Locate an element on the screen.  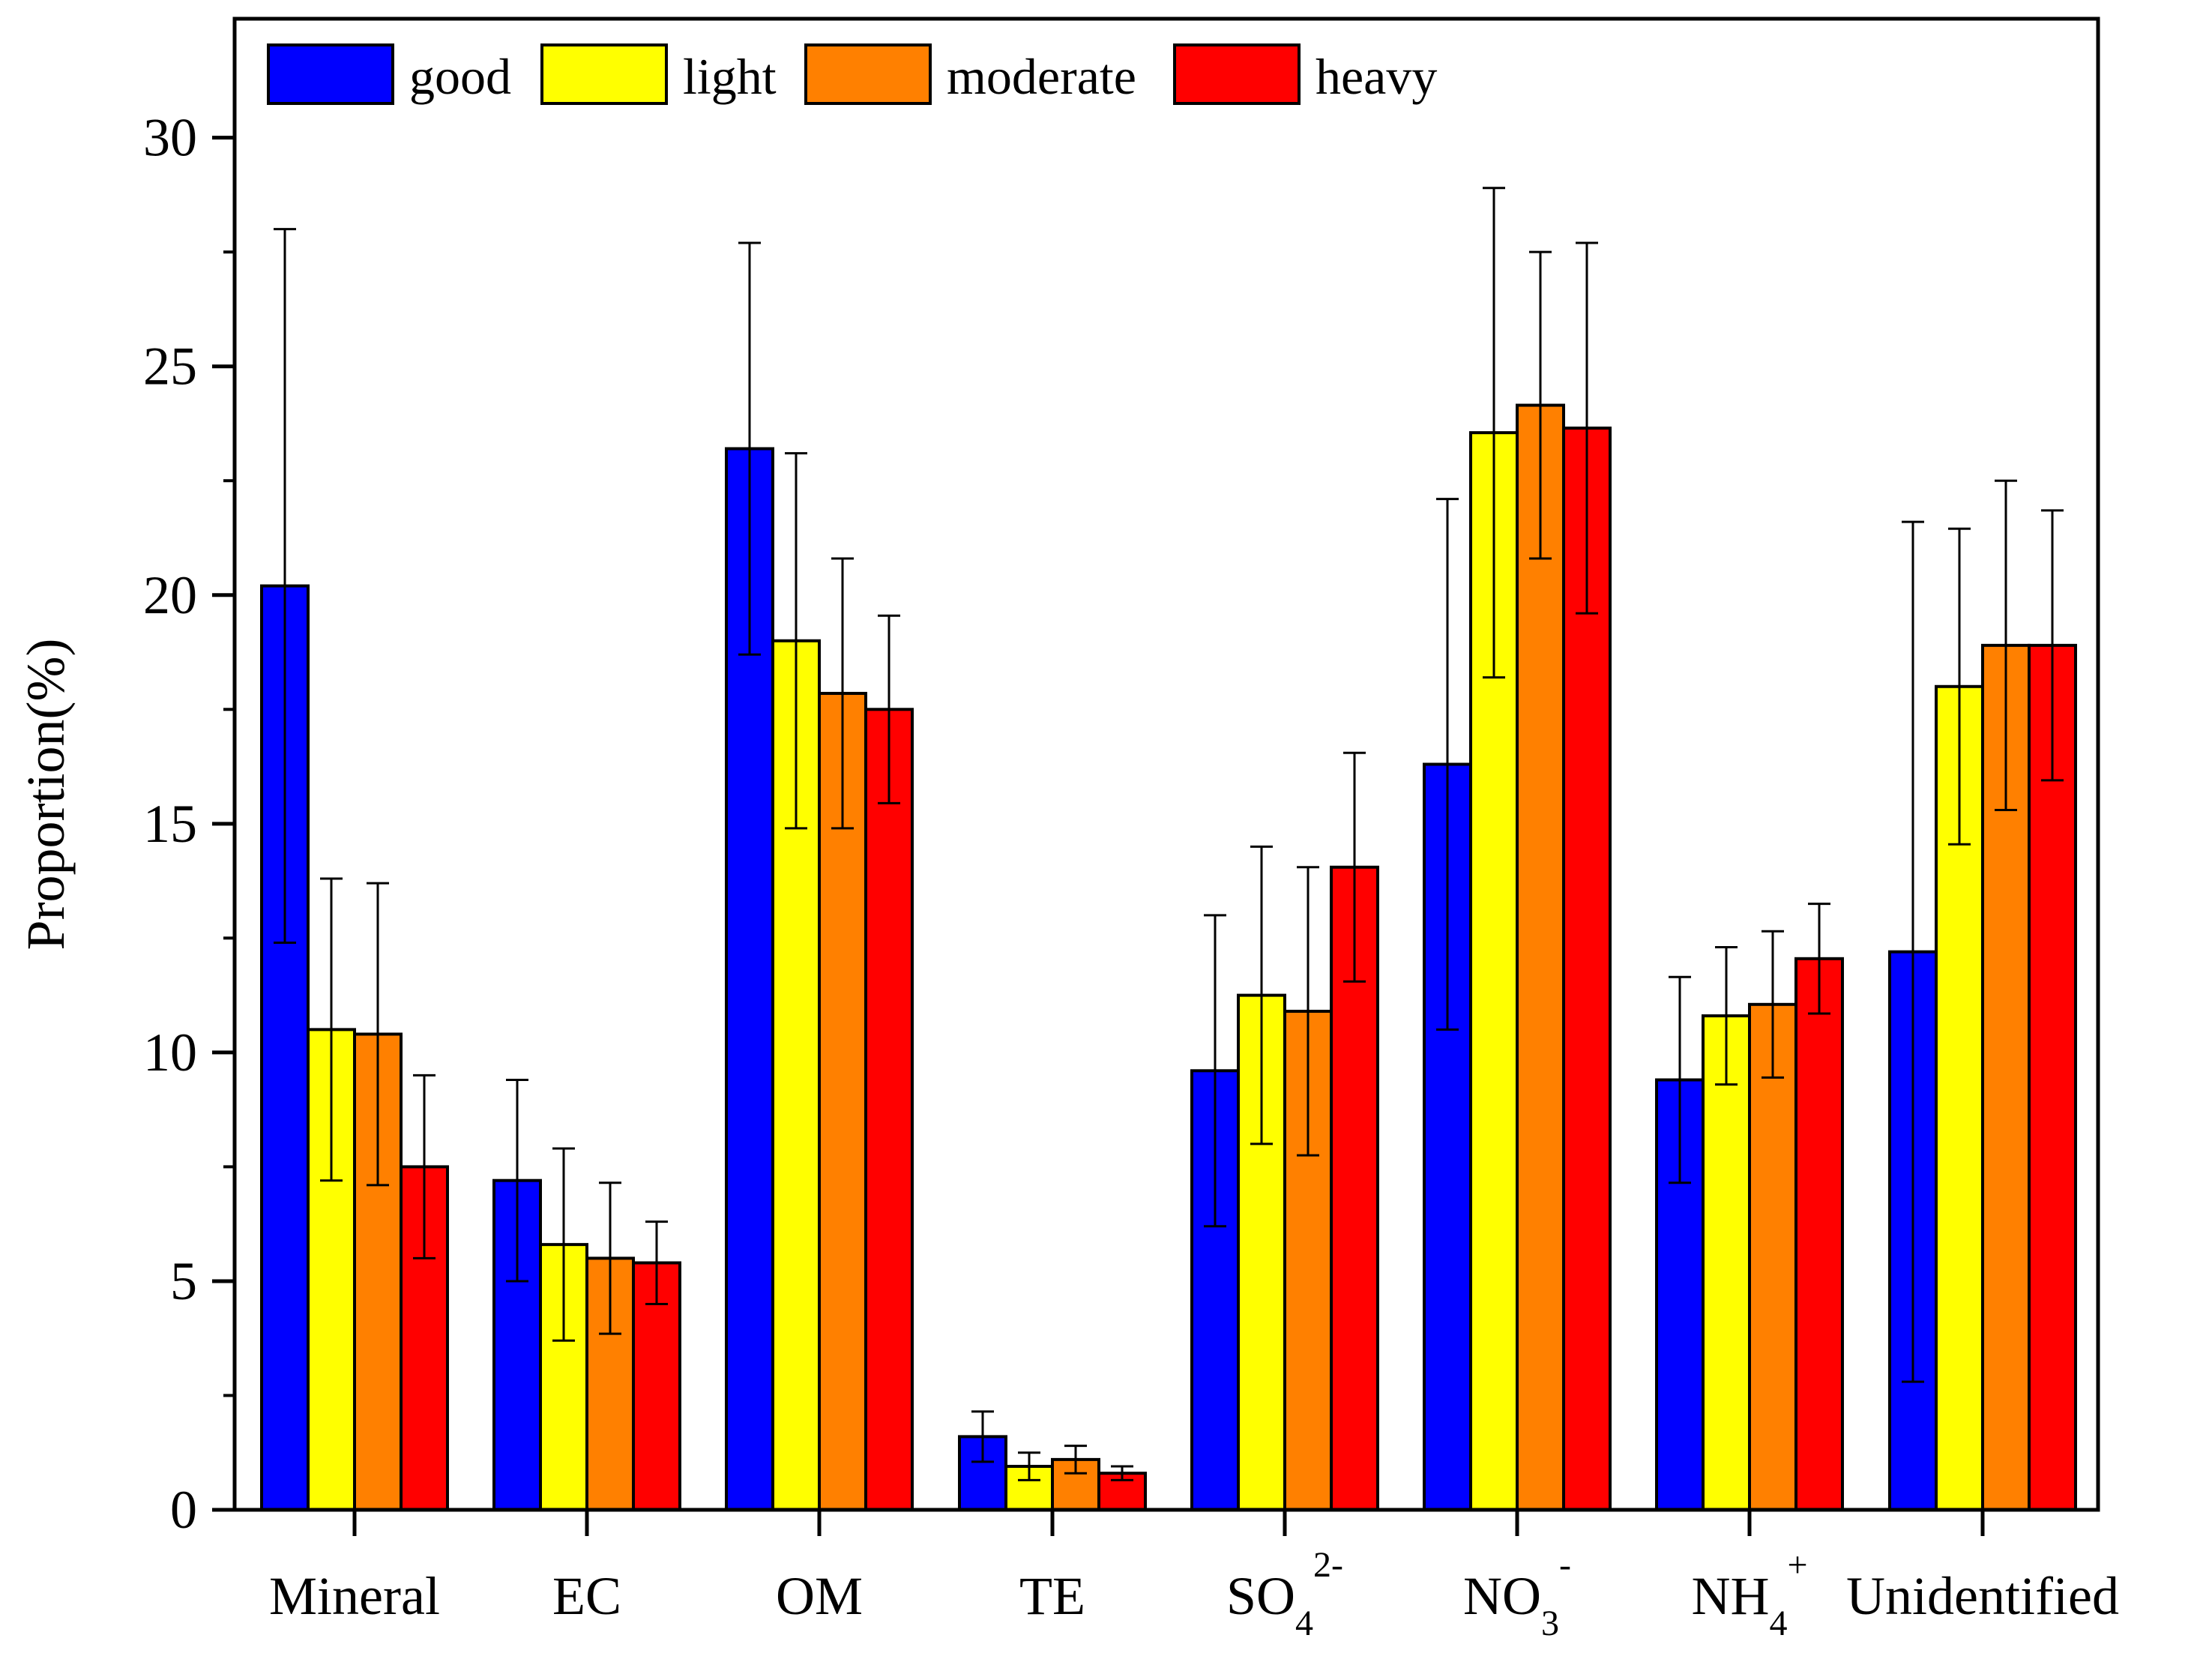
y-tick-label: 25 is located at coordinates (170, 367).